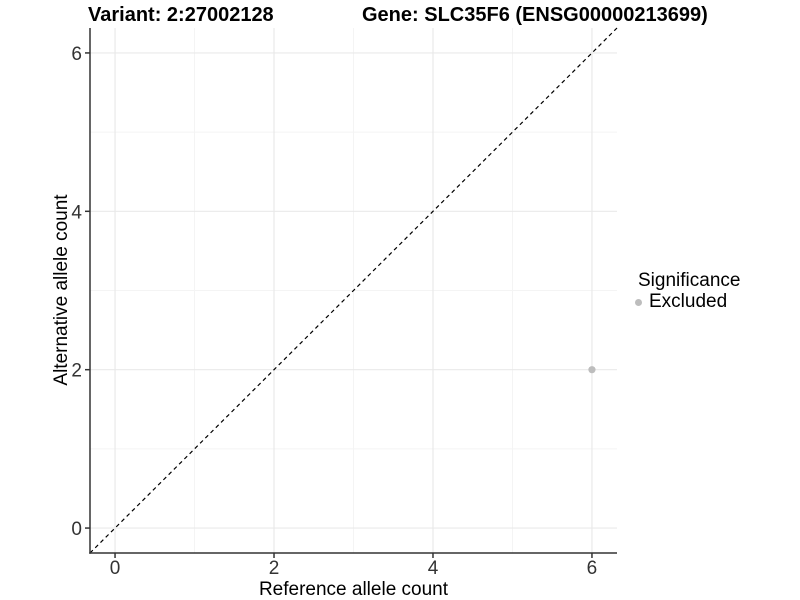 This screenshot has width=800, height=600. Describe the element at coordinates (535, 15) in the screenshot. I see `plot-title-gene: Gene: SLC35F6 (ENSG00000213699)` at that location.